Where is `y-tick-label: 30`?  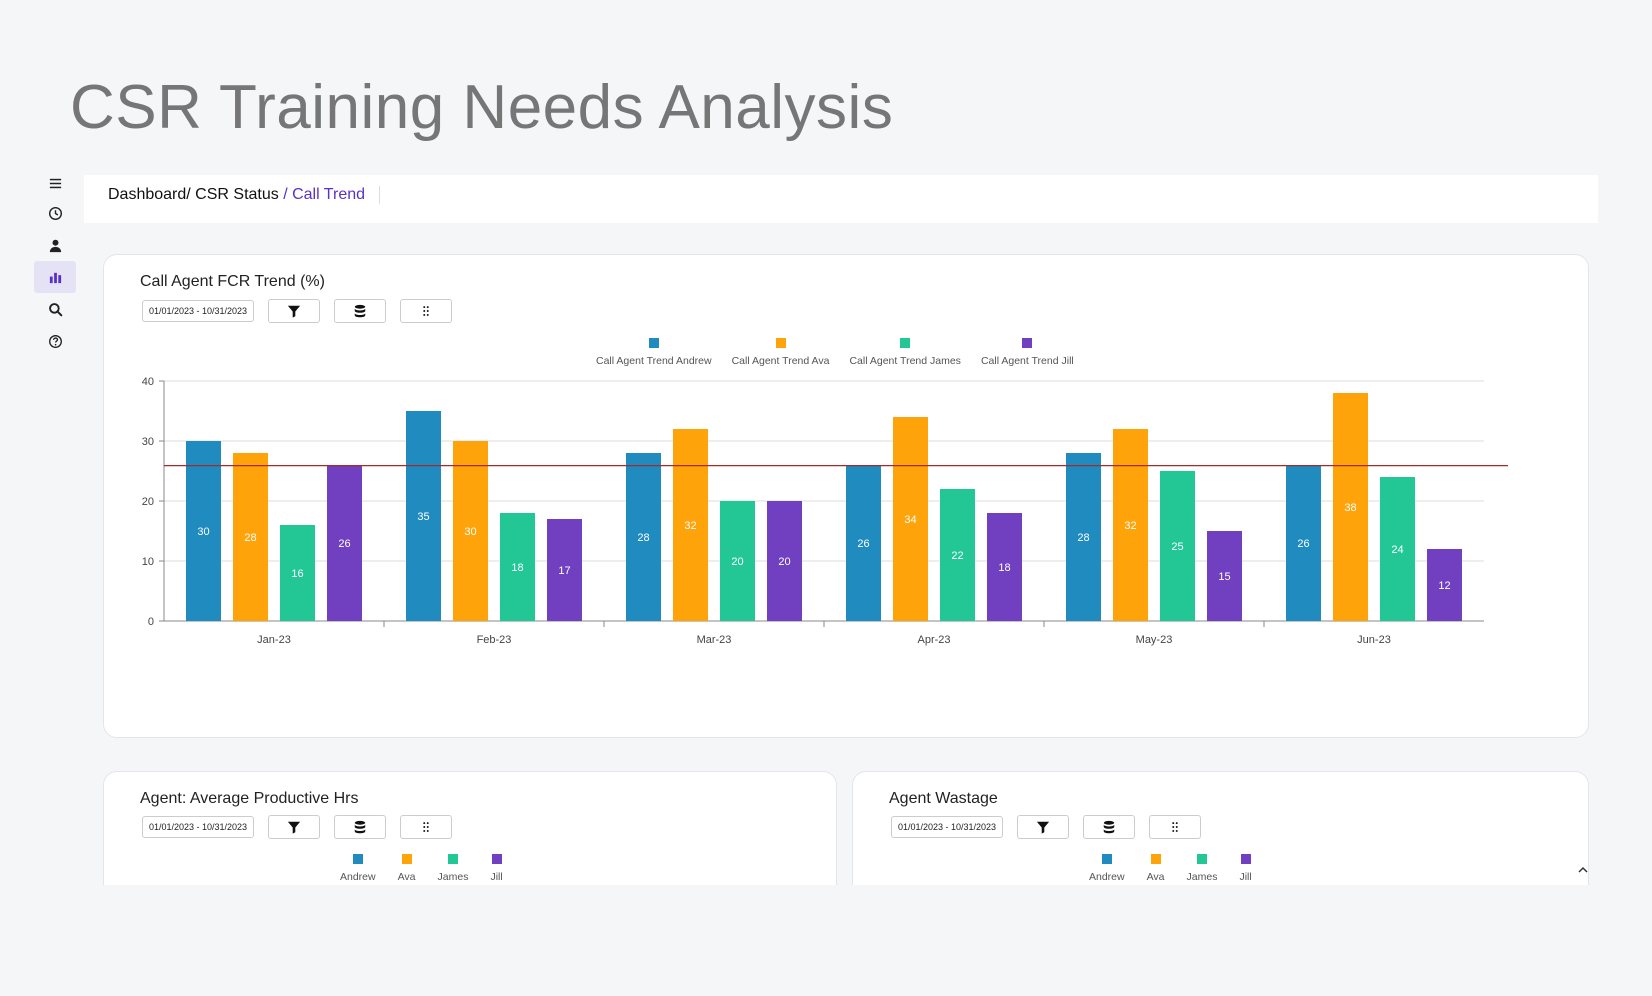
y-tick-label: 30 is located at coordinates (148, 442).